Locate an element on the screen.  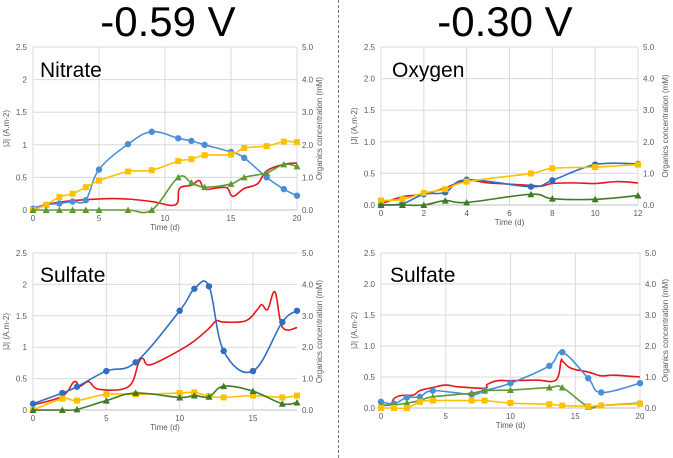
x-tick-label: 2 is located at coordinates (424, 213).